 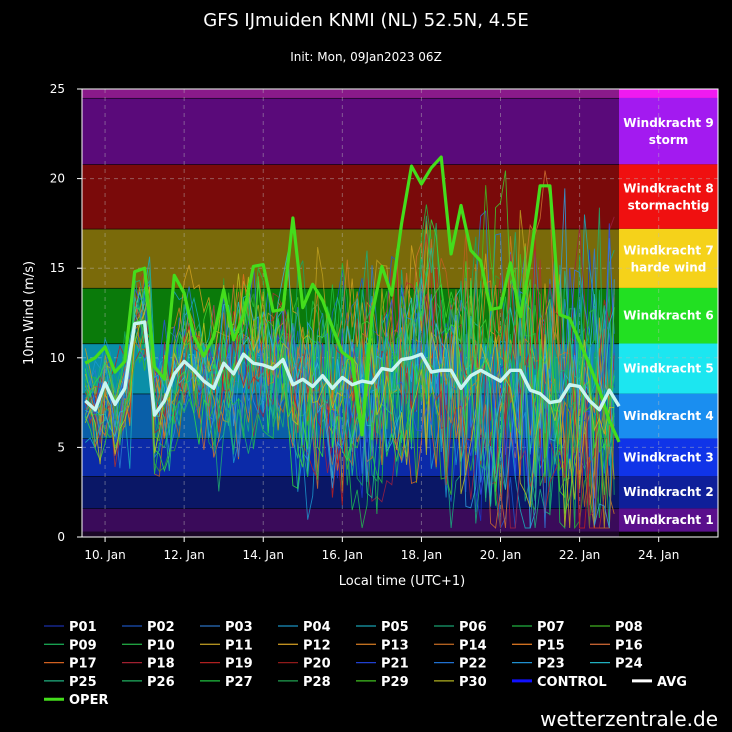 What do you see at coordinates (342, 555) in the screenshot?
I see `x-tick-label-3: 16. Jan` at bounding box center [342, 555].